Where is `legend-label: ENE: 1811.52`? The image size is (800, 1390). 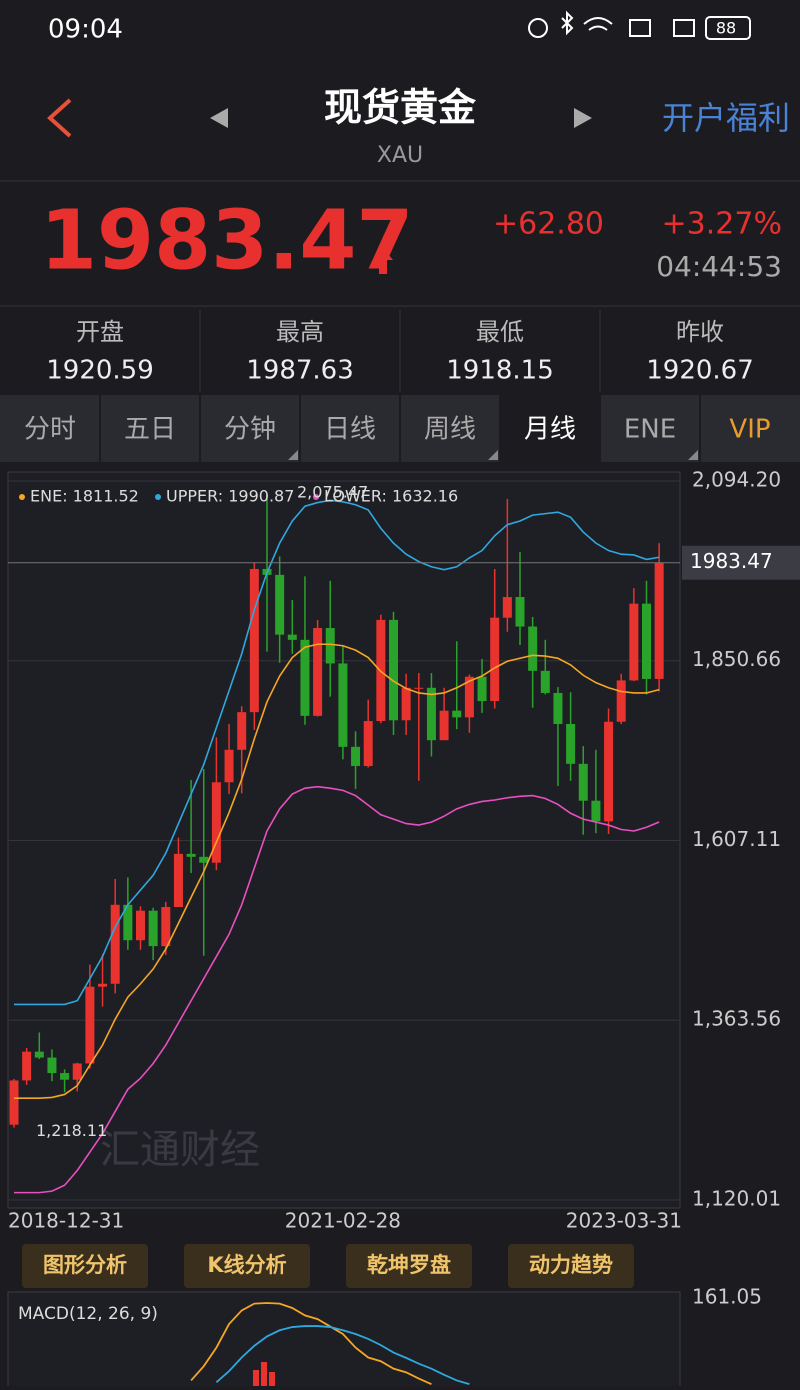
legend-label: ENE: 1811.52 is located at coordinates (84, 496).